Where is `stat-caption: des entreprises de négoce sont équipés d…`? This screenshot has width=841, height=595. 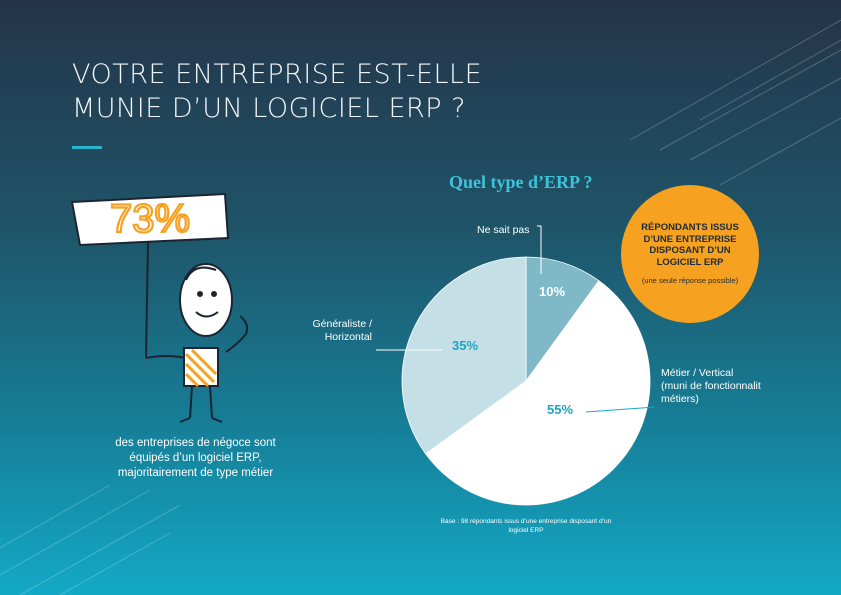
stat-caption: des entreprises de négoce sont équipés d… is located at coordinates (195, 458).